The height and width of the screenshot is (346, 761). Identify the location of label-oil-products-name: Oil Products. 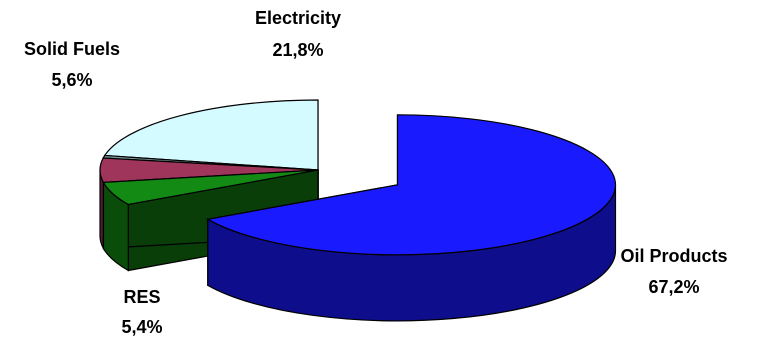
(673, 256).